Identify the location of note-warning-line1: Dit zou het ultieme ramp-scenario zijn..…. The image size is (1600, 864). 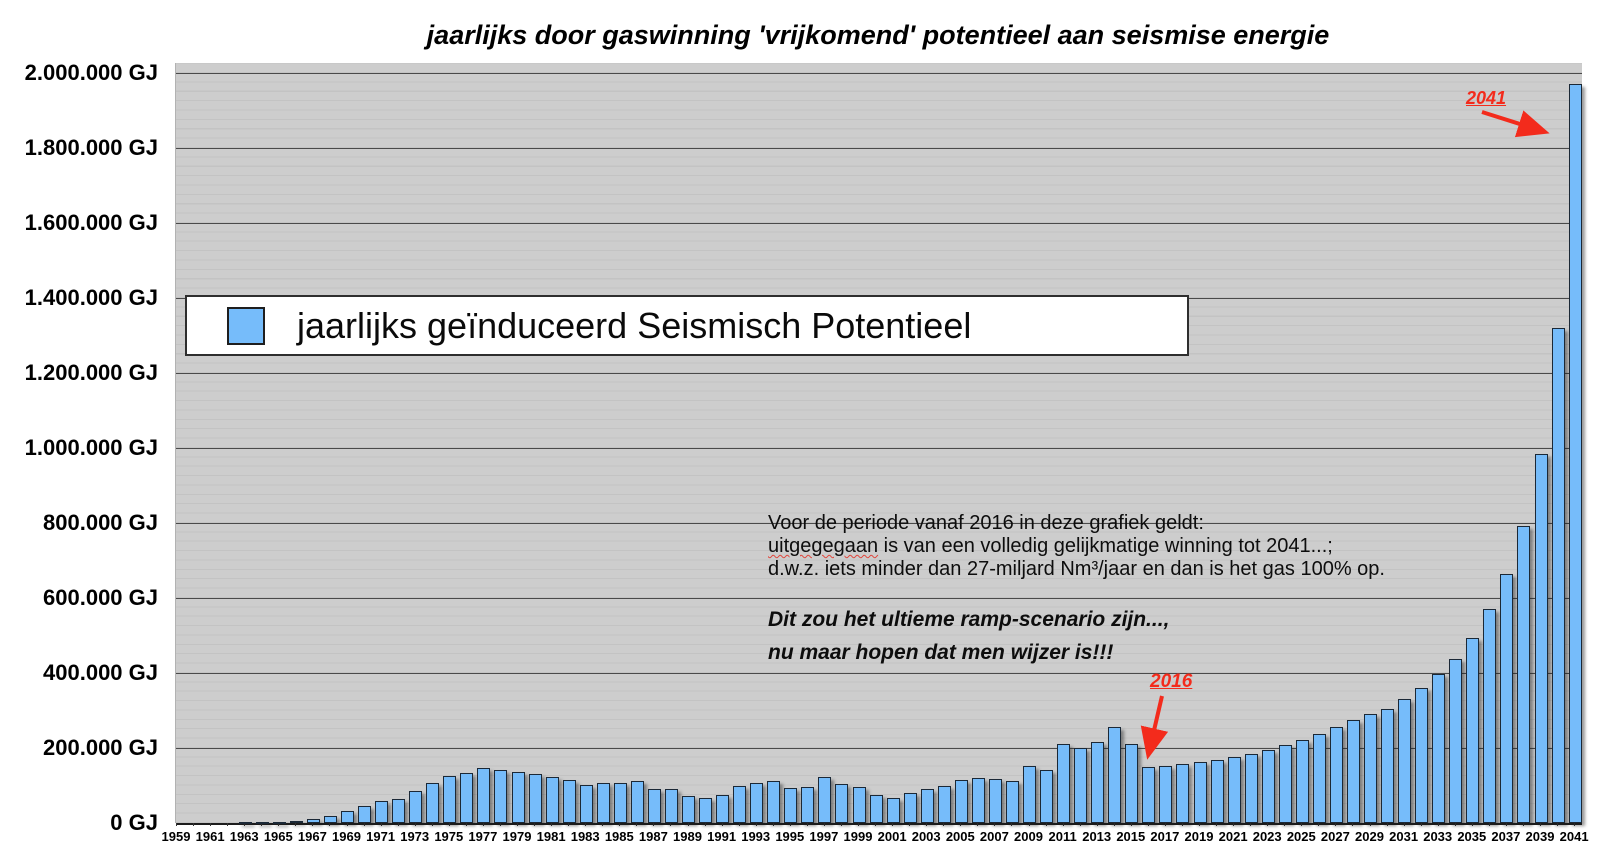
(969, 619).